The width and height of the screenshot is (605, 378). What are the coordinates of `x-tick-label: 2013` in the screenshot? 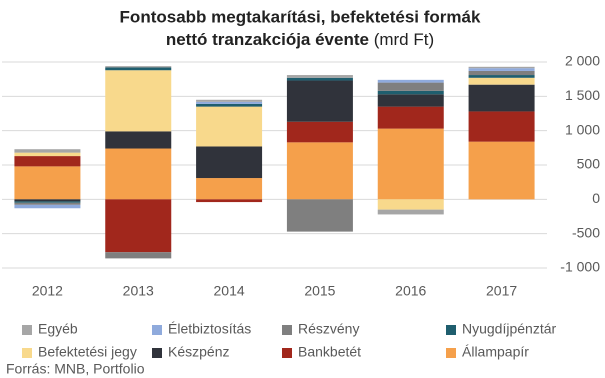 It's located at (138, 291).